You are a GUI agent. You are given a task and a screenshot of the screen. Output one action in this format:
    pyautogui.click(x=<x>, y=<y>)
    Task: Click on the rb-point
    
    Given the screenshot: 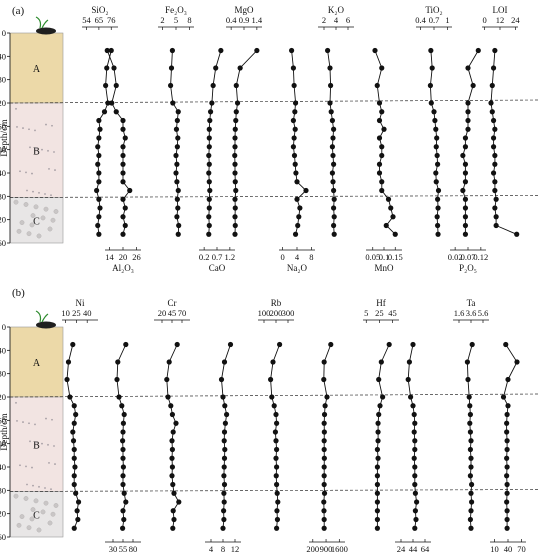 What is the action you would take?
    pyautogui.click(x=276, y=414)
    